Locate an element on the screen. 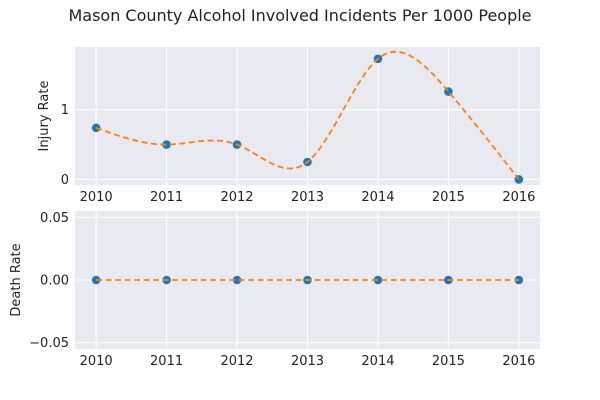 This screenshot has height=400, width=600. y-tick-label: 0.05 is located at coordinates (54, 218).